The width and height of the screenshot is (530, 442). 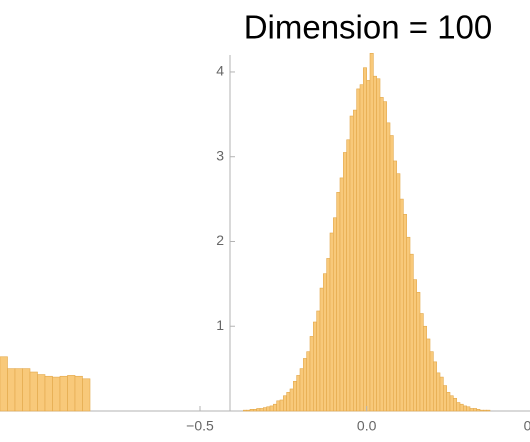 I want to click on y-tick-label: 2, so click(x=220, y=240).